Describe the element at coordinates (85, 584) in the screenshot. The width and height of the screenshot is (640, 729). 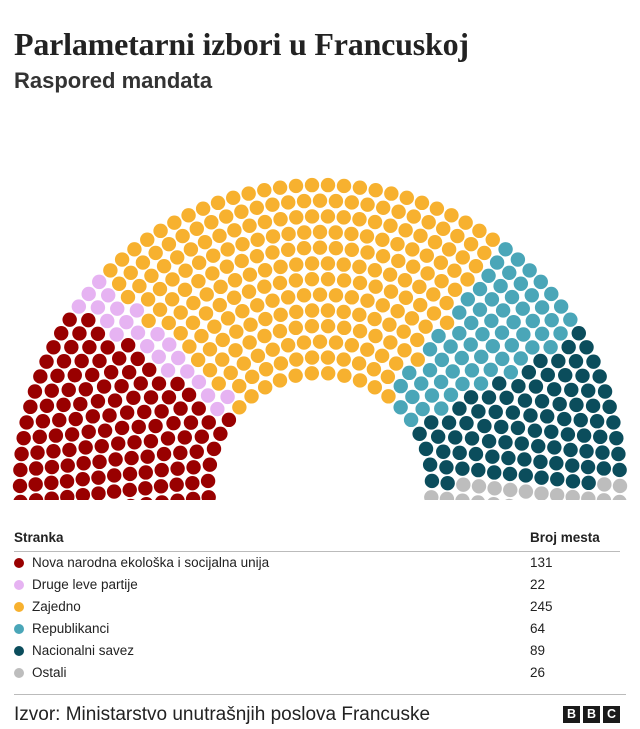
I see `party-name: Druge leve partije` at that location.